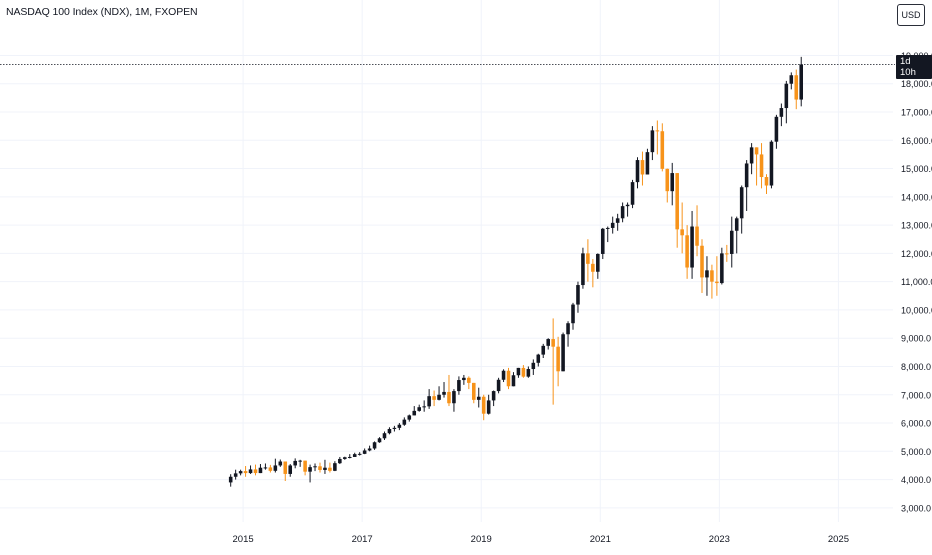 Image resolution: width=932 pixels, height=555 pixels. I want to click on currency-button: USD, so click(911, 15).